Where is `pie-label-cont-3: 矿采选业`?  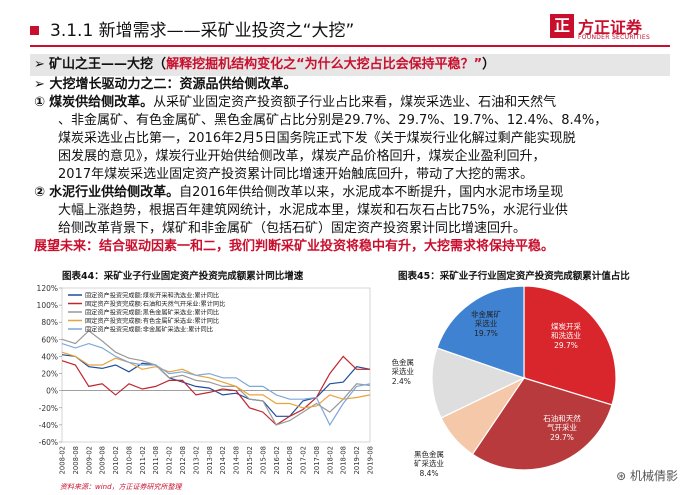
pie-label-cont-3: 矿采选业 is located at coordinates (429, 463).